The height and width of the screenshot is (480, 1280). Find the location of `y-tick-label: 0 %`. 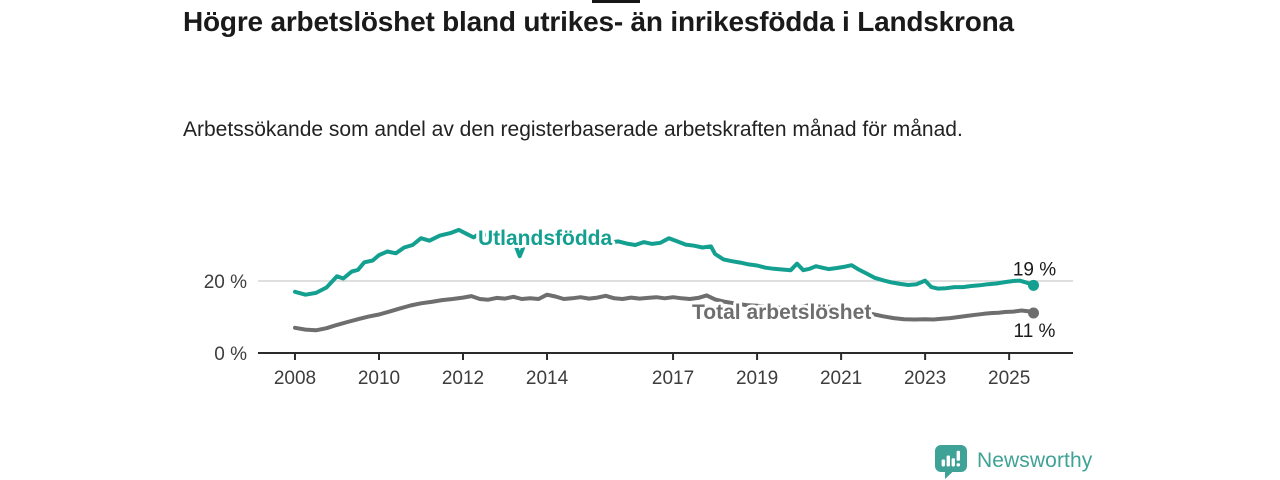

y-tick-label: 0 % is located at coordinates (230, 354).